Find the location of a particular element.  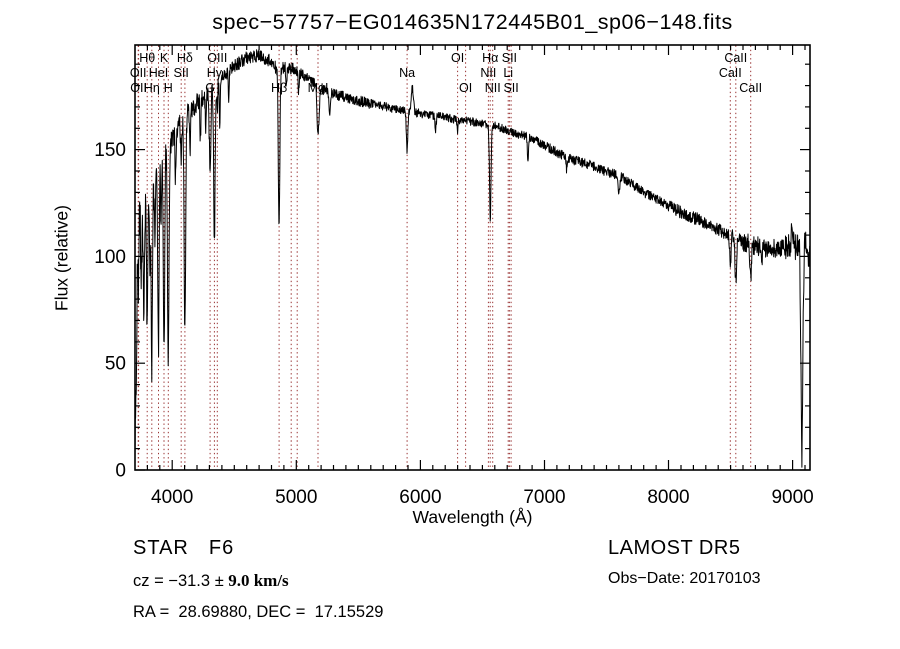

classification-line: STAR F6 is located at coordinates (183, 548).